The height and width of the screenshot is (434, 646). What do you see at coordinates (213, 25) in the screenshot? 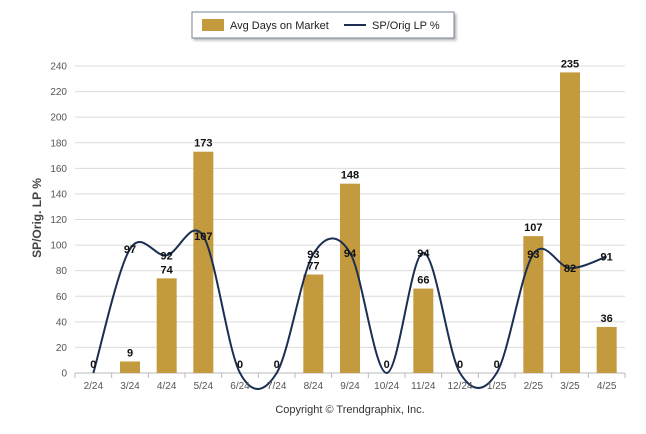
I see `legend-bar-swatch` at bounding box center [213, 25].